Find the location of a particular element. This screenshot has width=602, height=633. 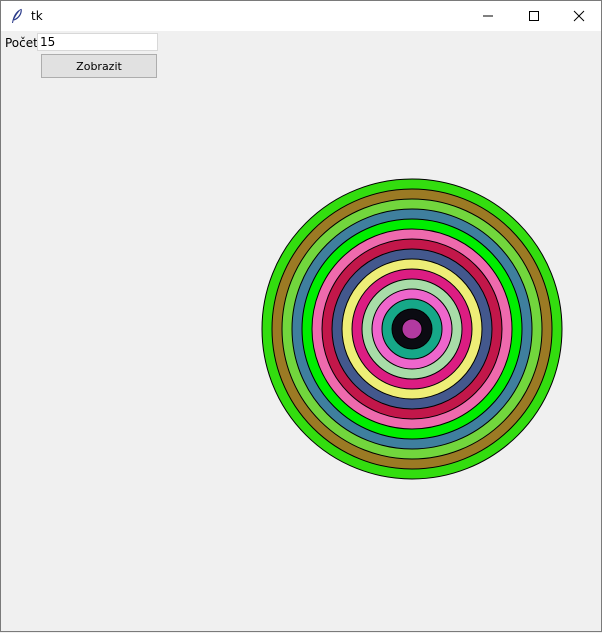

title-bar: tk is located at coordinates (301, 16).